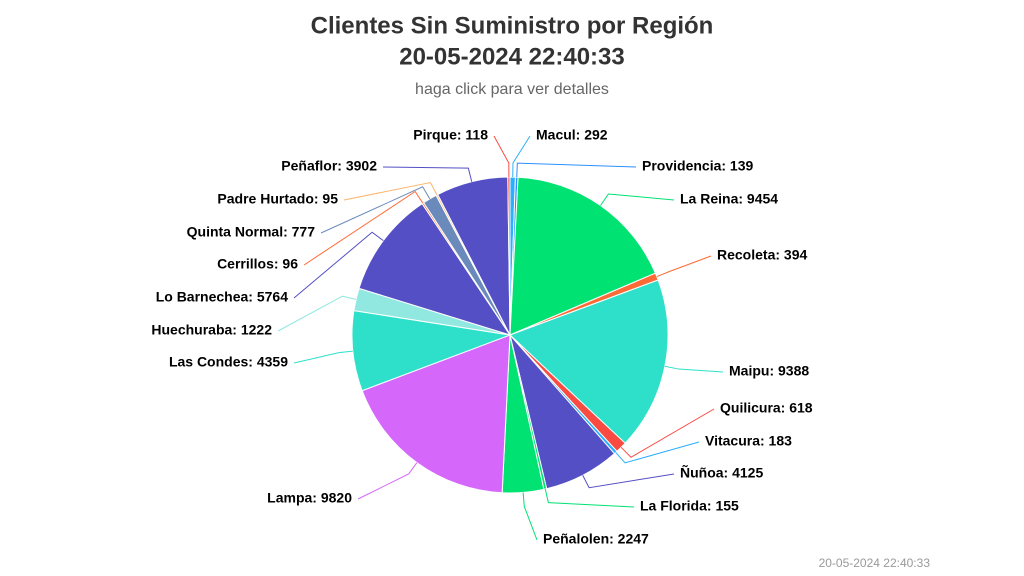  Describe the element at coordinates (222, 297) in the screenshot. I see `data-label: Lo Barnechea: 5764` at that location.